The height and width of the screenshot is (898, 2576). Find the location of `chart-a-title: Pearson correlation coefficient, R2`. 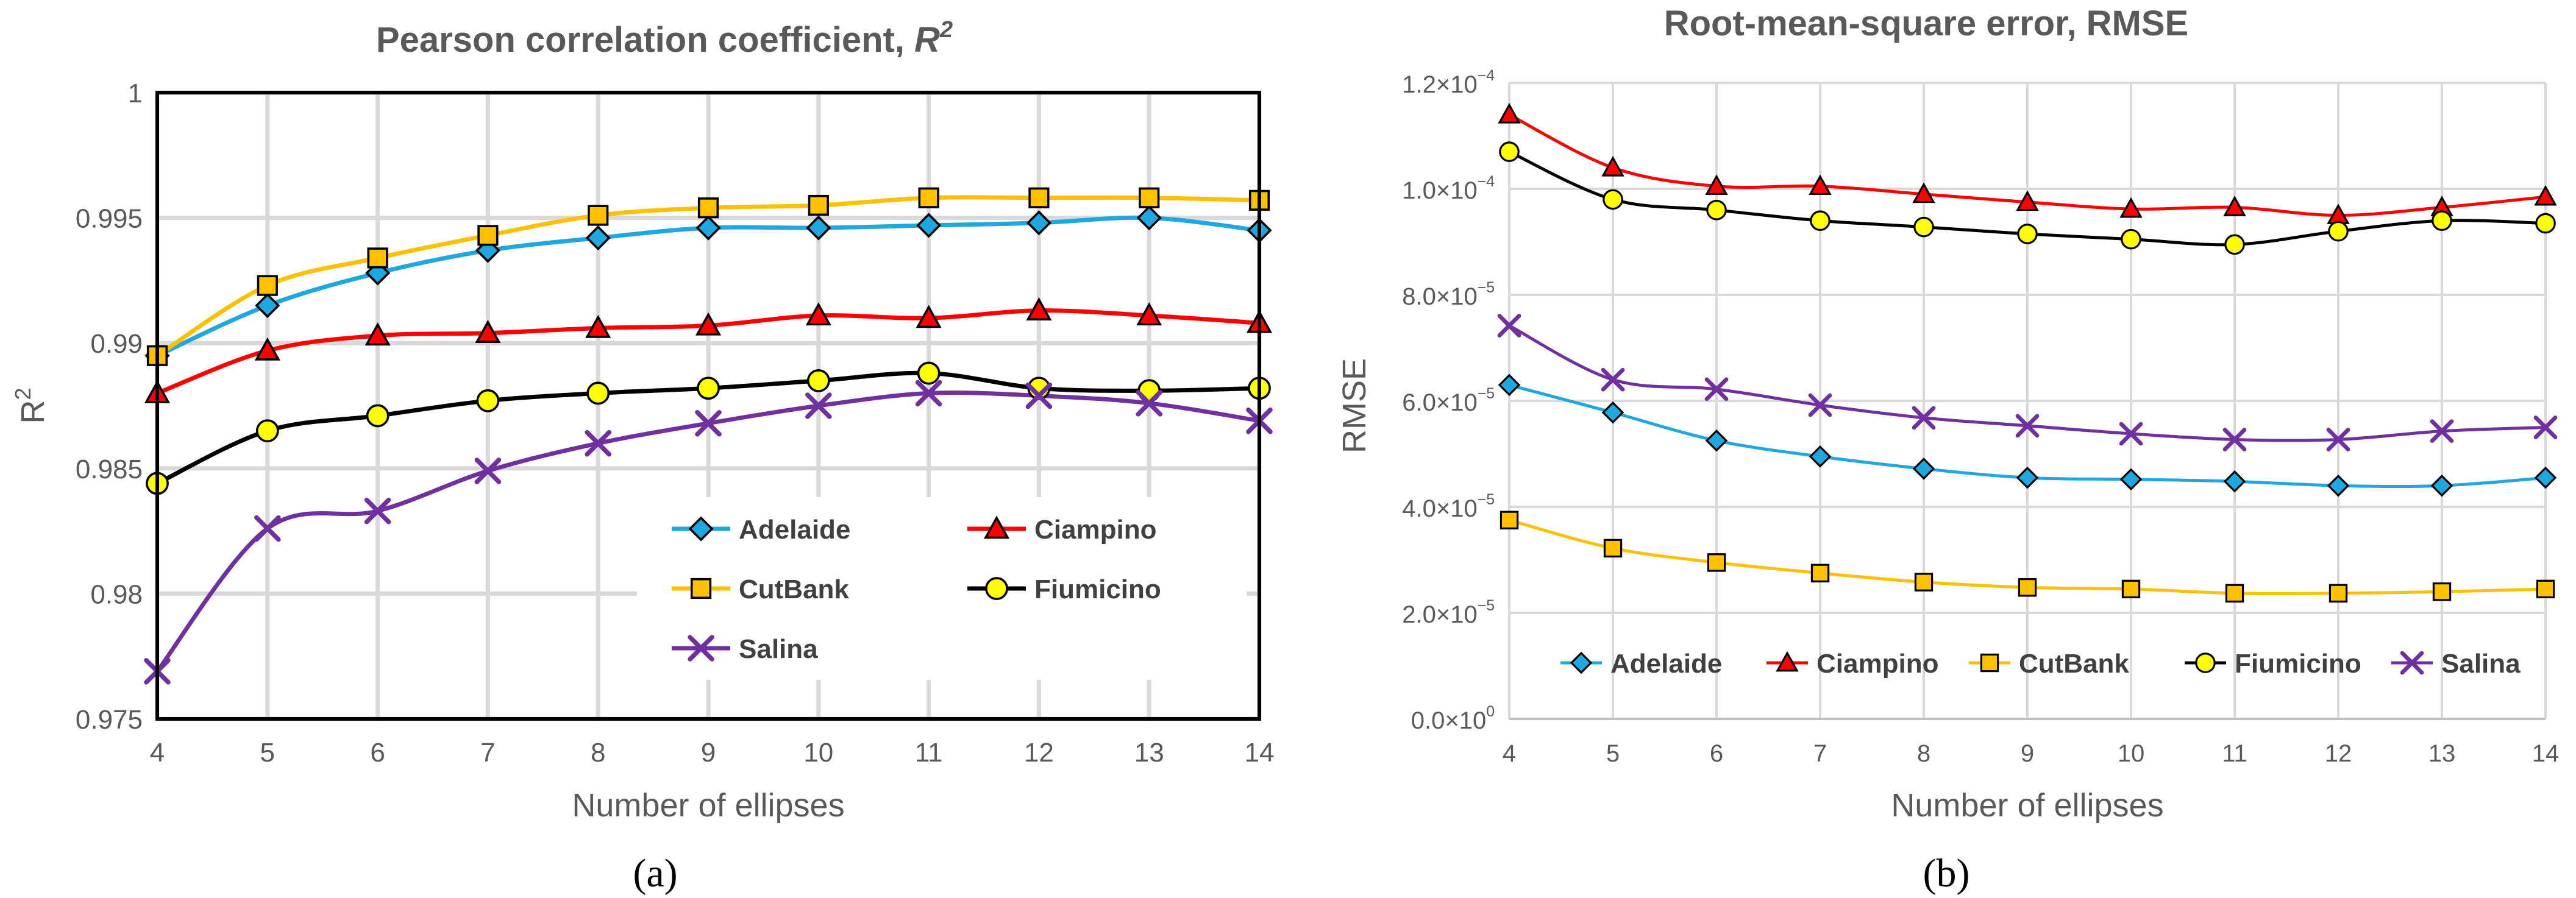

chart-a-title: Pearson correlation coefficient, R2 is located at coordinates (664, 38).